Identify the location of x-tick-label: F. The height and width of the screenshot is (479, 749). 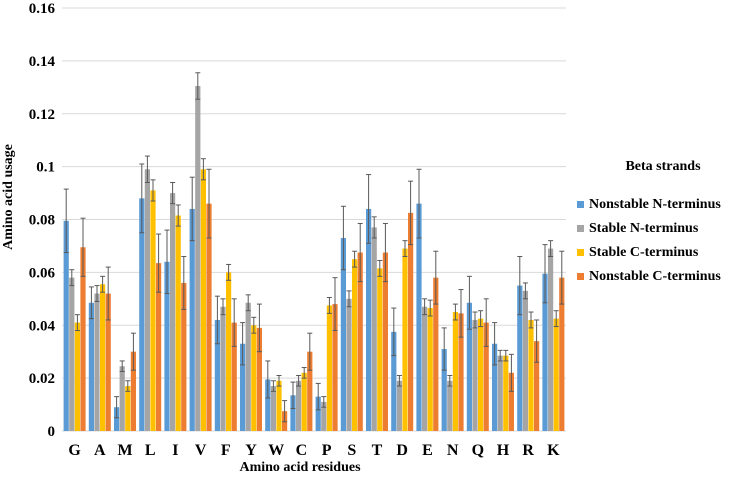
(226, 450).